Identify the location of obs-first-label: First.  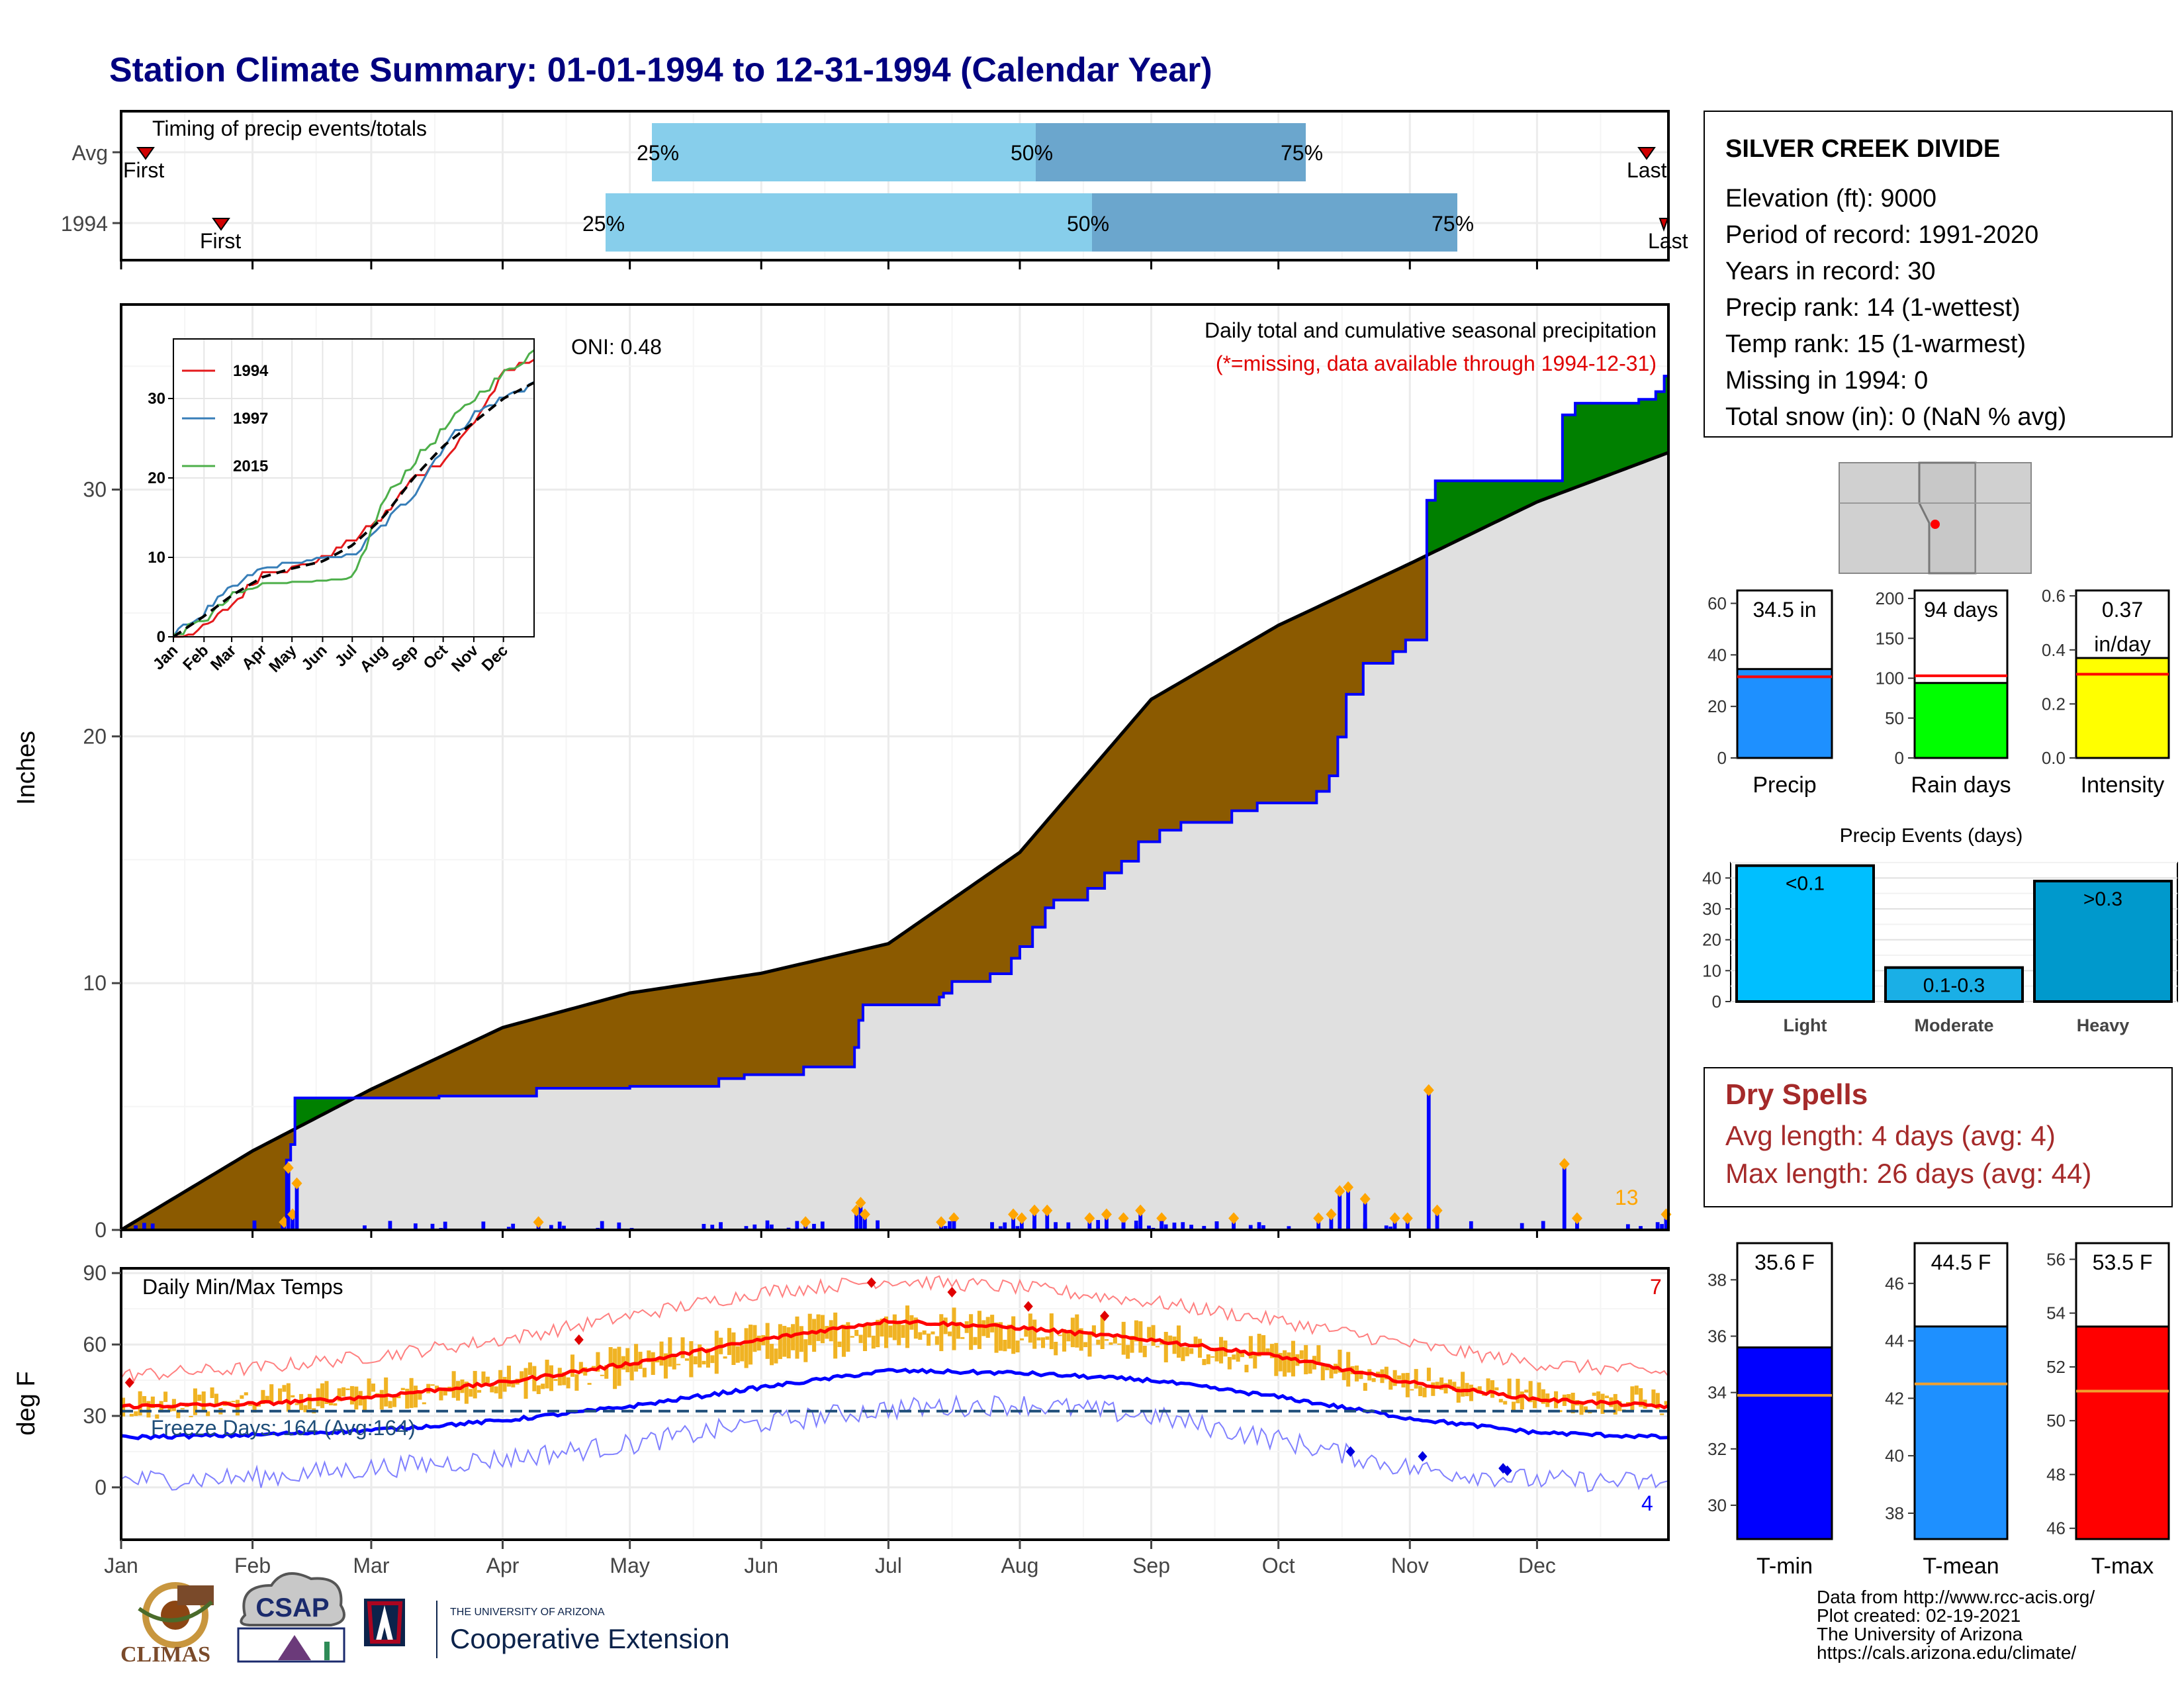
(220, 241).